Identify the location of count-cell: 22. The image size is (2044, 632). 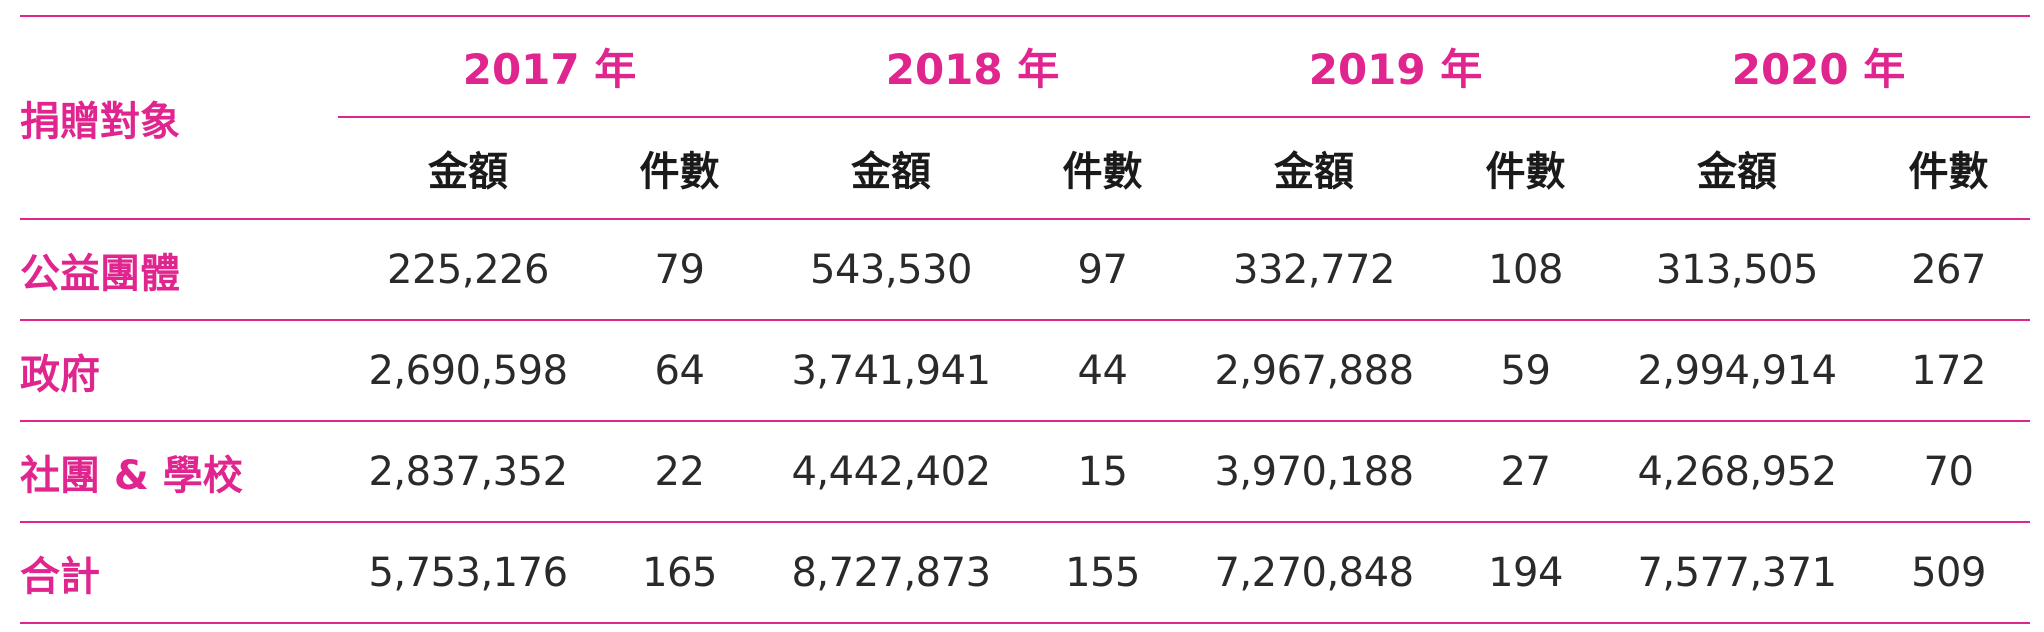
(679, 472).